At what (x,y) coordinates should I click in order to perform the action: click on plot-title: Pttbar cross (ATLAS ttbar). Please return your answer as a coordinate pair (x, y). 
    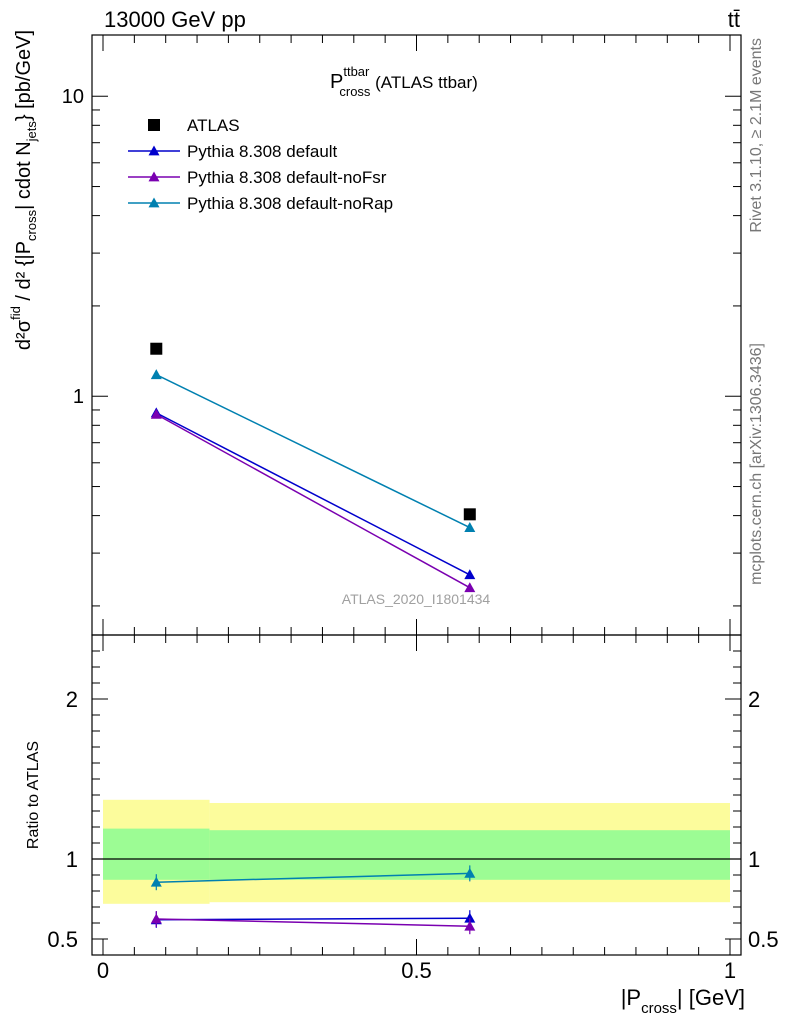
    Looking at the image, I should click on (404, 81).